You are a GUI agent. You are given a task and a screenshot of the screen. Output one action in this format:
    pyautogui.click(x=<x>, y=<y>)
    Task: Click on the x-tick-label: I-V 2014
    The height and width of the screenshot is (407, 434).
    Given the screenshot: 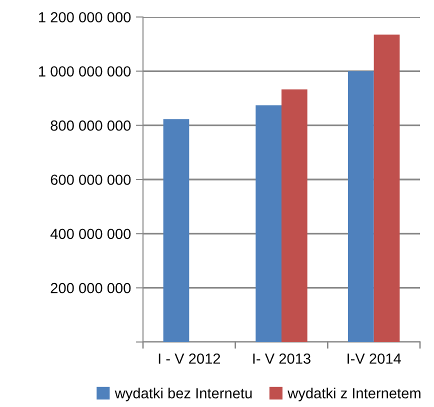 What is the action you would take?
    pyautogui.click(x=374, y=358)
    